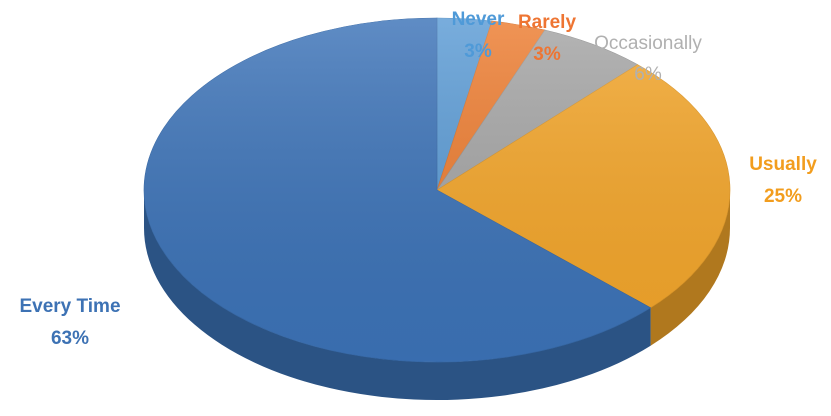 Image resolution: width=831 pixels, height=416 pixels. I want to click on value-label-every-time: 63%, so click(70, 338).